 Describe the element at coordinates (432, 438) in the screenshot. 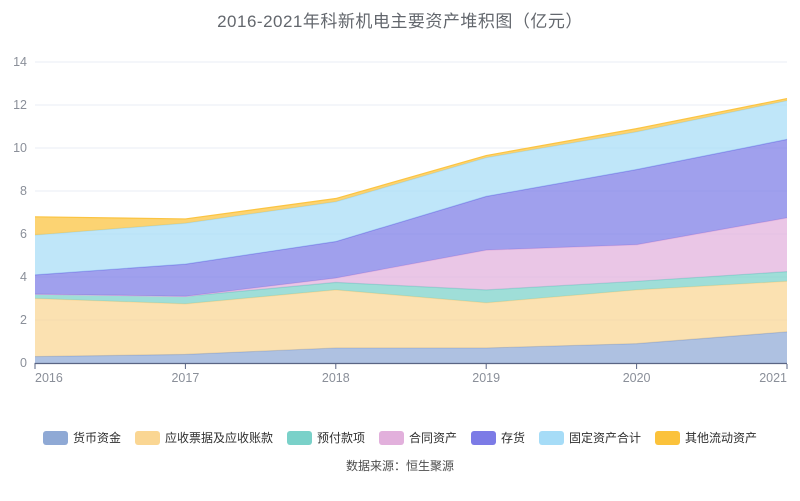

I see `legend-label: 合同资产` at that location.